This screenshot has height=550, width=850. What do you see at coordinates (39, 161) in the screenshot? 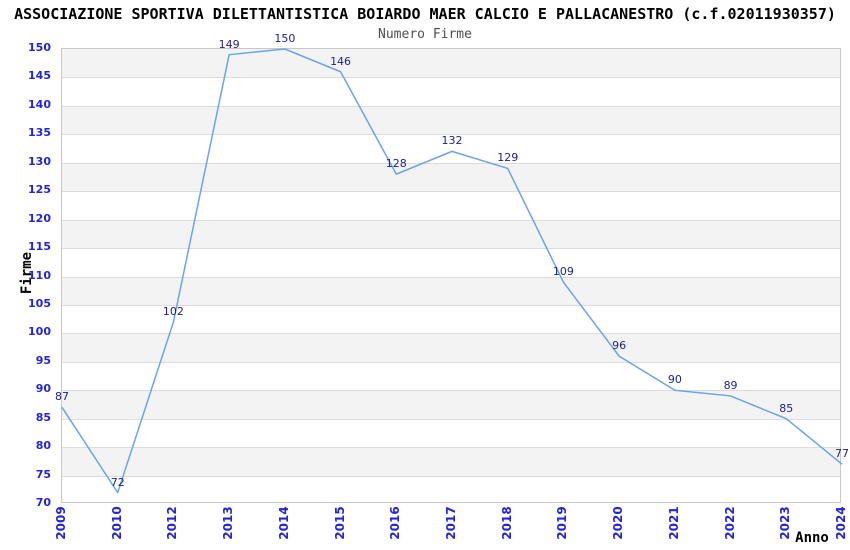
I see `y-tick-label: 130` at bounding box center [39, 161].